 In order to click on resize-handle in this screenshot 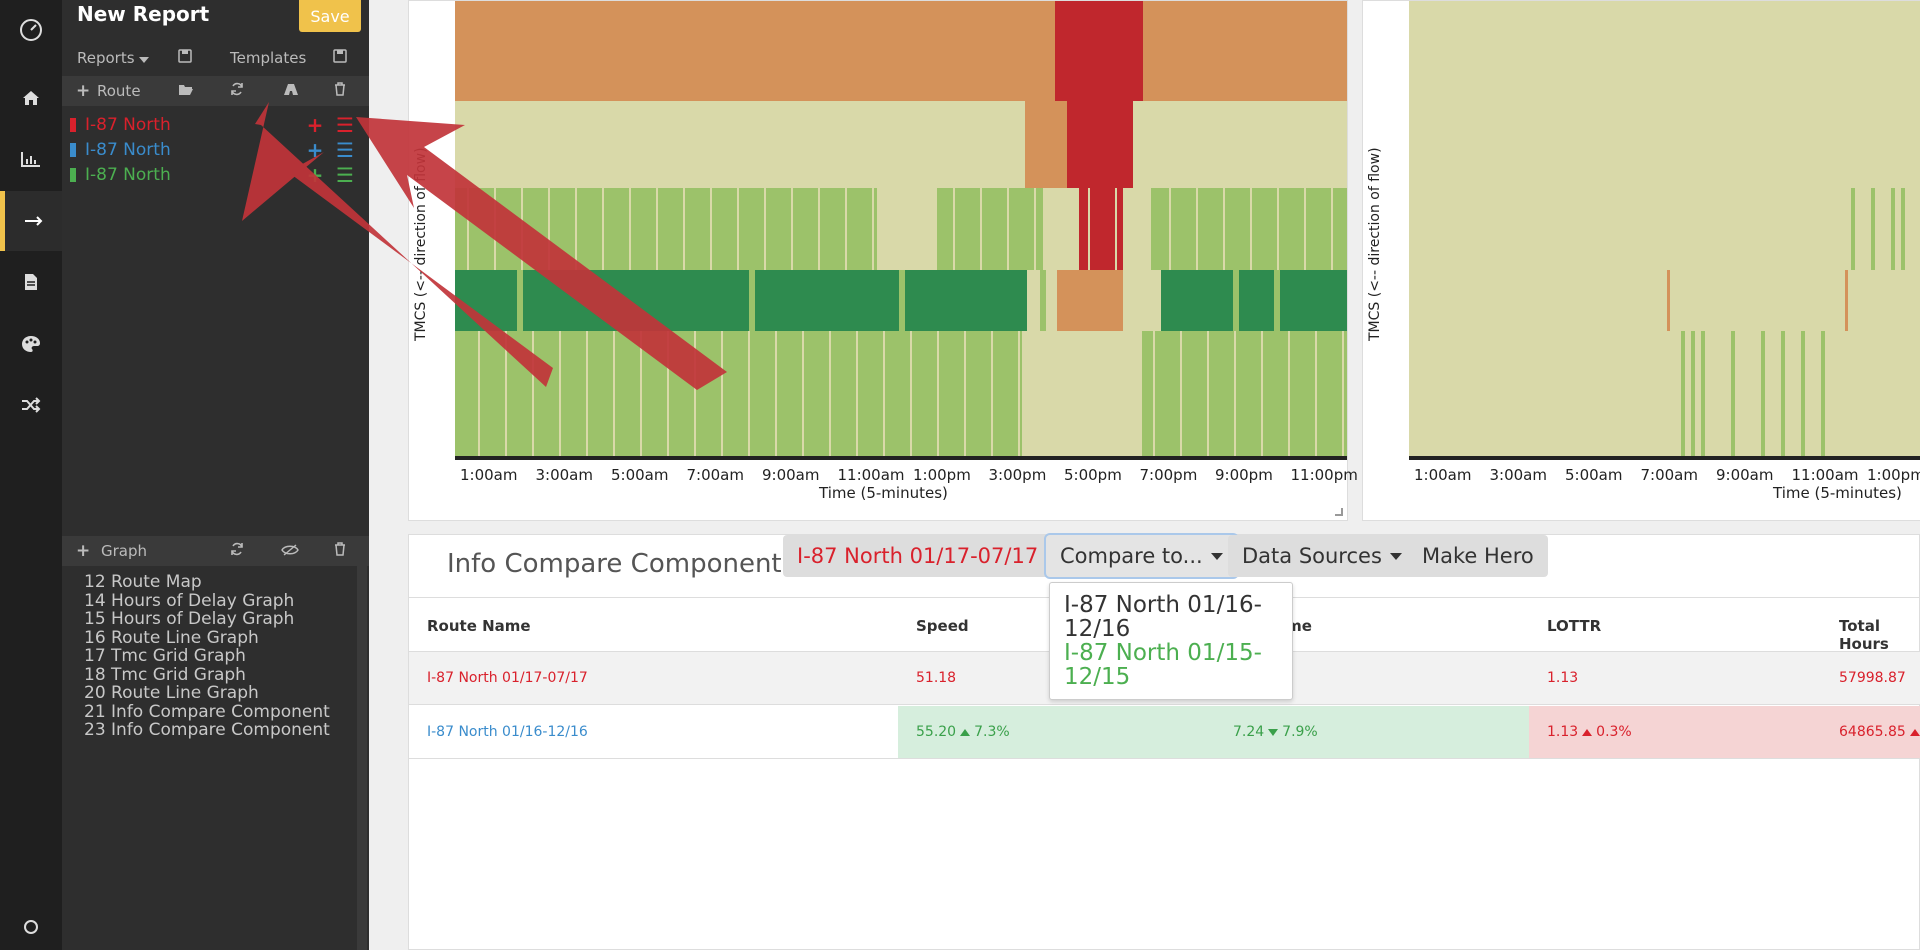, I will do `click(1339, 512)`.